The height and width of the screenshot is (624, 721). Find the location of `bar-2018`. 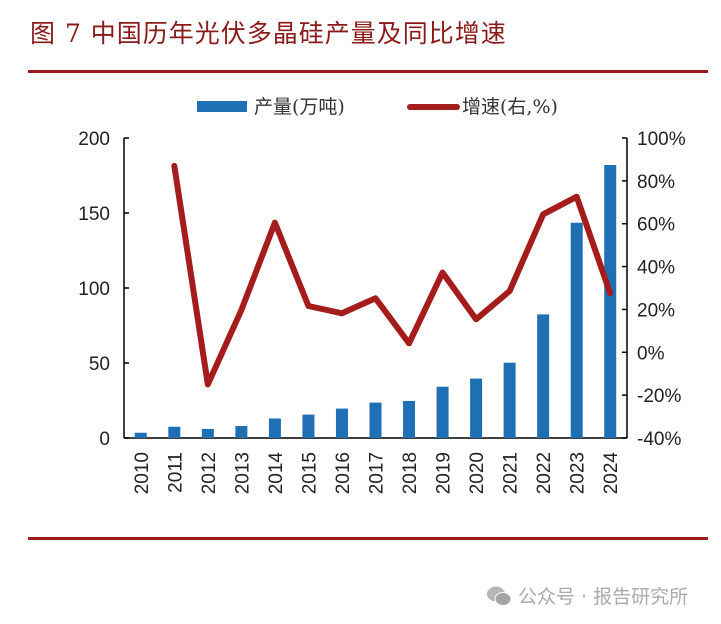

bar-2018 is located at coordinates (409, 419).